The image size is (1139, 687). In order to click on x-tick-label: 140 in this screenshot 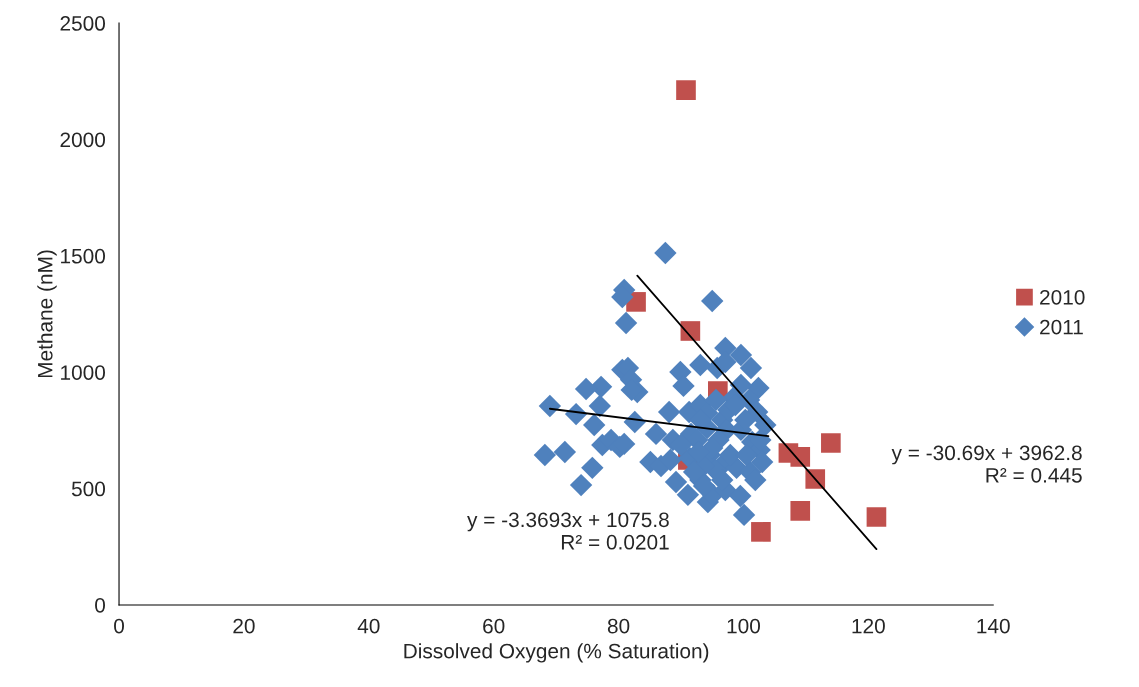, I will do `click(993, 626)`.